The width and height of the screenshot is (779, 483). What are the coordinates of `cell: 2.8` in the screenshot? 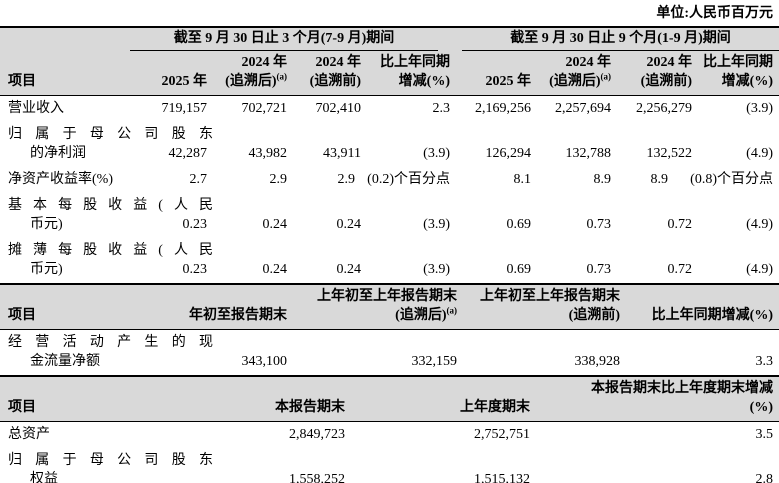 It's located at (764, 477).